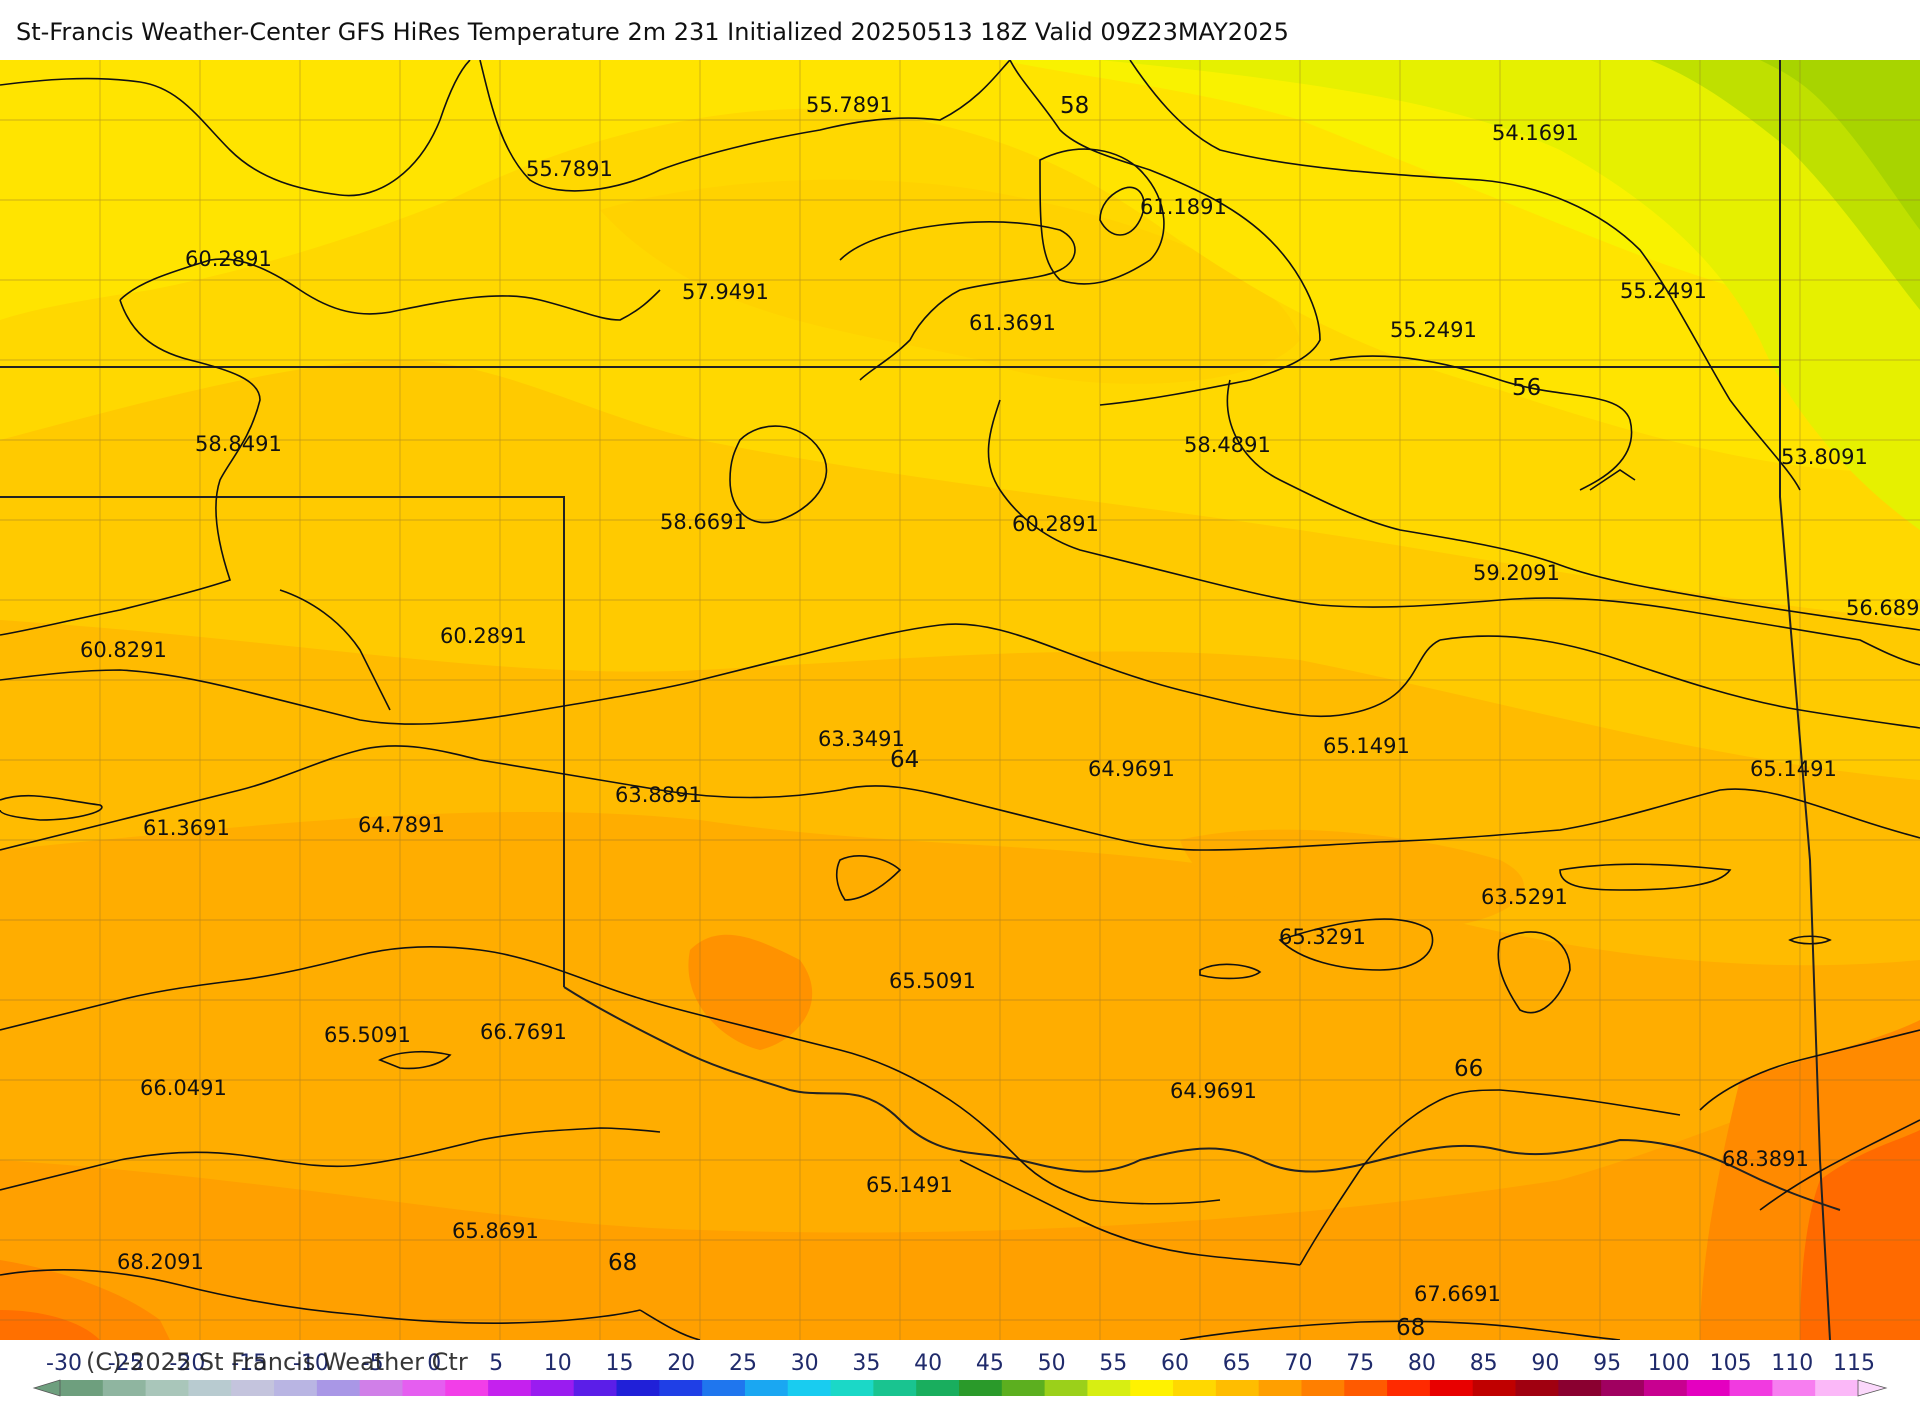 The width and height of the screenshot is (1920, 1404). What do you see at coordinates (1422, 1363) in the screenshot?
I see `colorbar-tick-label: 80` at bounding box center [1422, 1363].